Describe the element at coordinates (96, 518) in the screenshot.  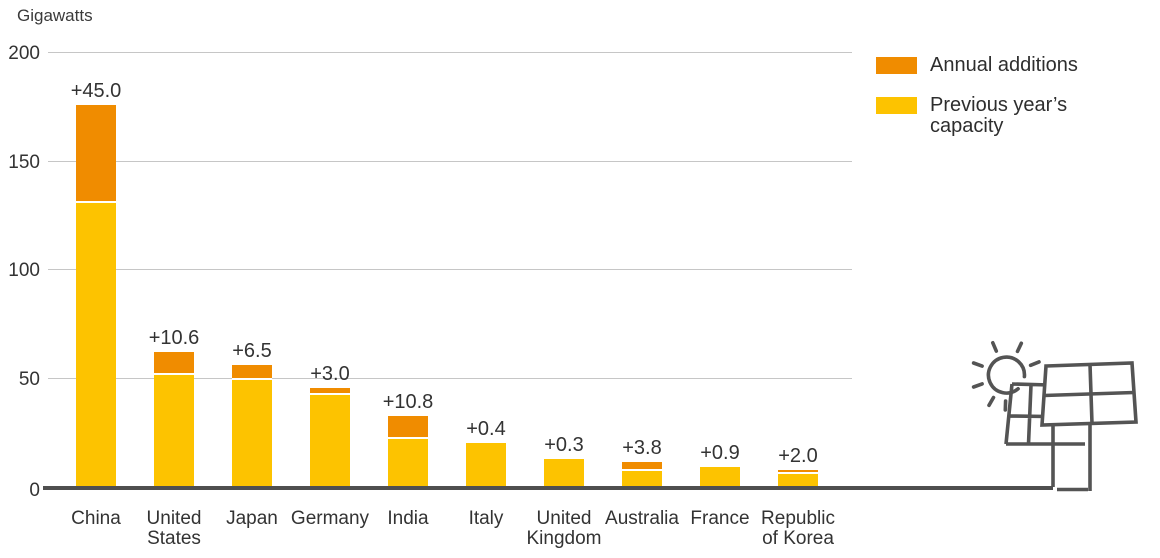
I see `x-axis-category-label: China` at that location.